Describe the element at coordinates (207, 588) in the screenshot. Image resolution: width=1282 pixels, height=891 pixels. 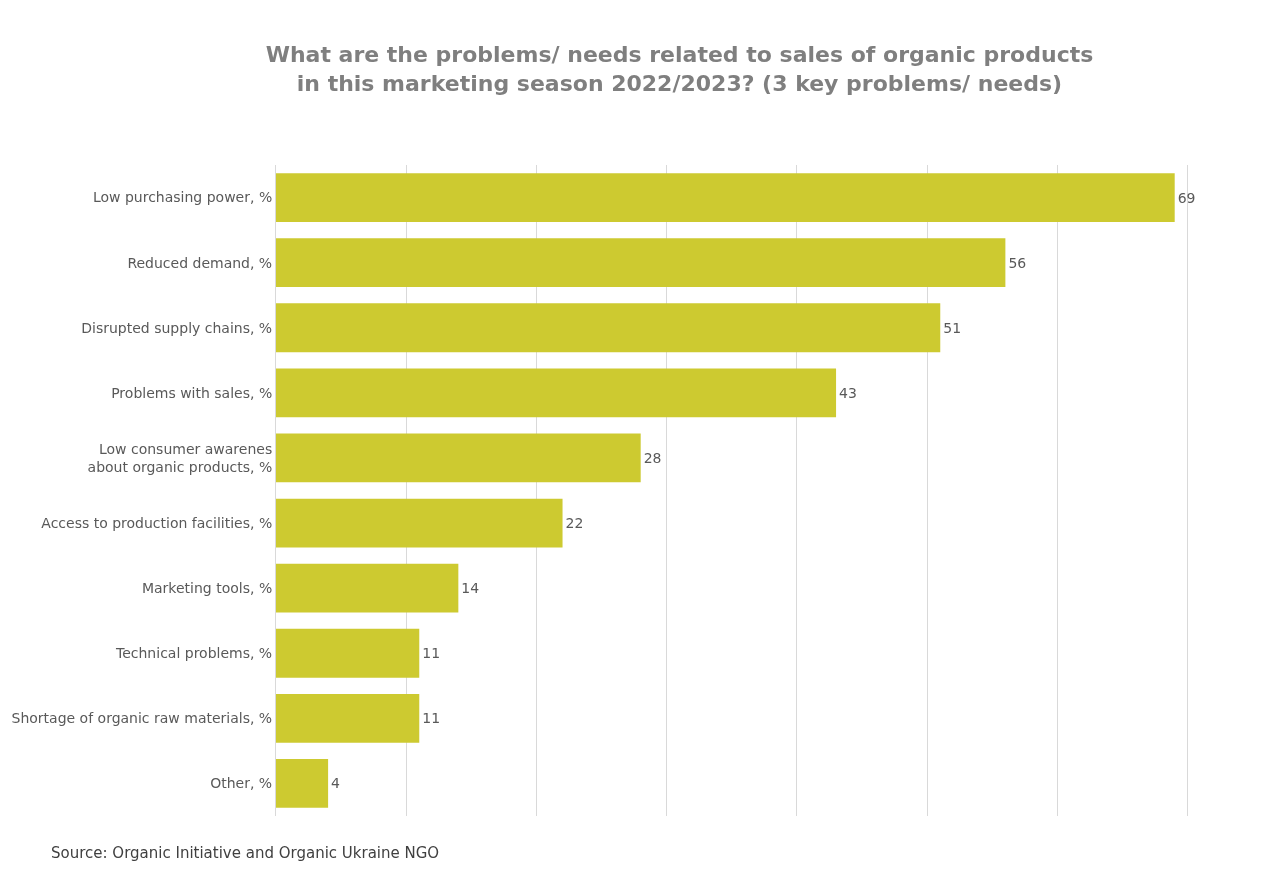
I see `y-tick-label: Marketing tools, %` at that location.